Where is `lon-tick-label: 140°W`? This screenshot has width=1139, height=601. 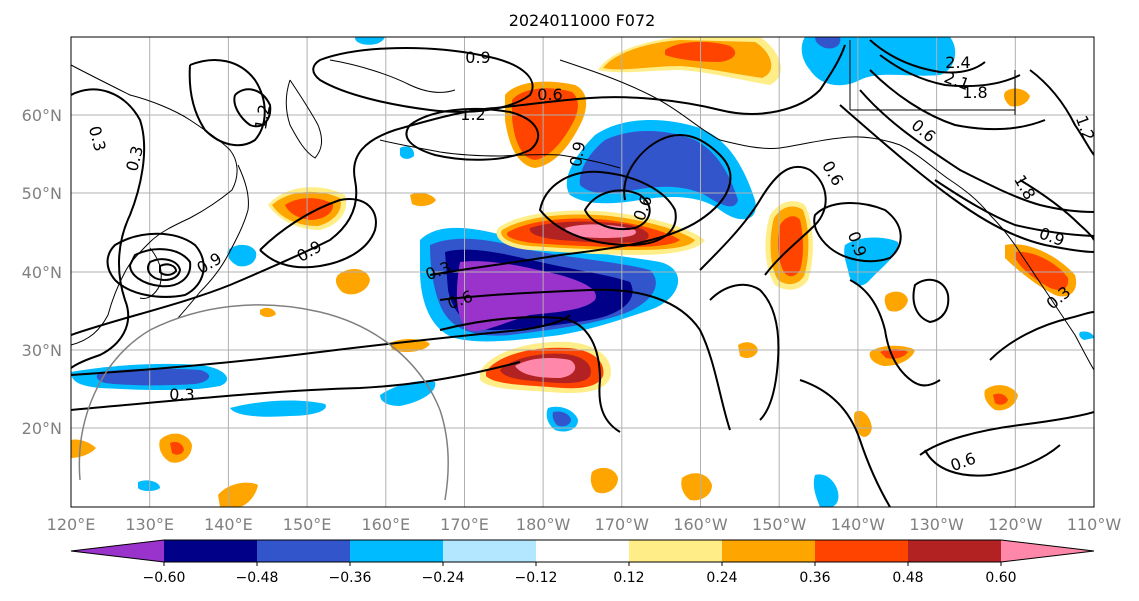
lon-tick-label: 140°W is located at coordinates (858, 524).